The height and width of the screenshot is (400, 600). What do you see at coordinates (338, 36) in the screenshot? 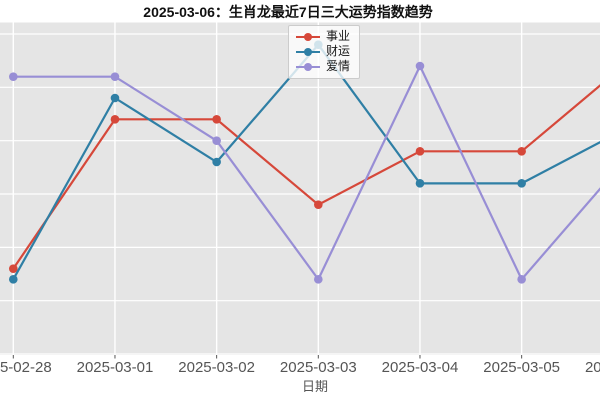
I see `legend-item-label: 事业` at bounding box center [338, 36].